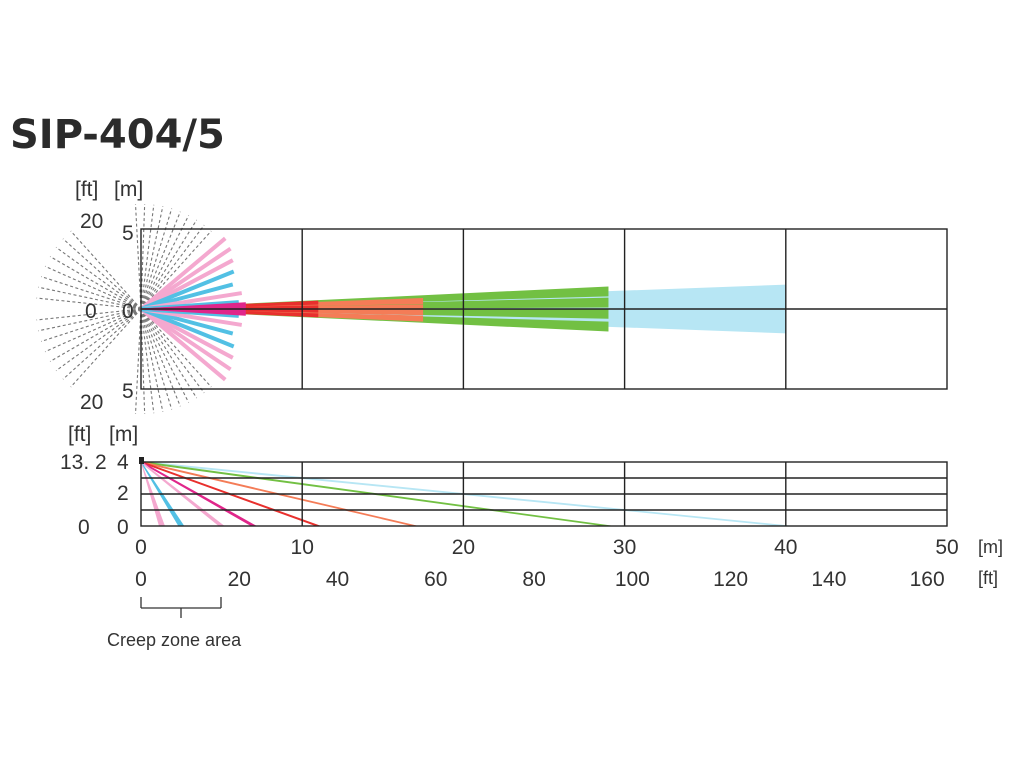 This screenshot has width=1024, height=768. I want to click on model-title: SIP-404/5, so click(117, 135).